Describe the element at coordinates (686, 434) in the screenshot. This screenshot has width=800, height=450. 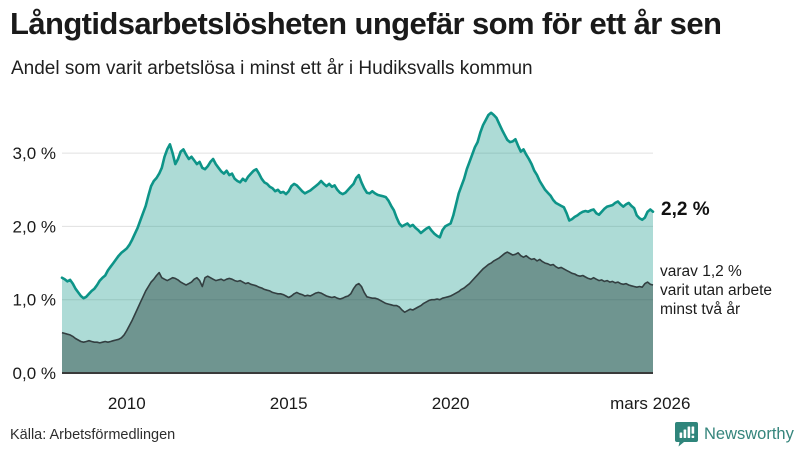
I see `bar-chart-speech-bubble-icon` at that location.